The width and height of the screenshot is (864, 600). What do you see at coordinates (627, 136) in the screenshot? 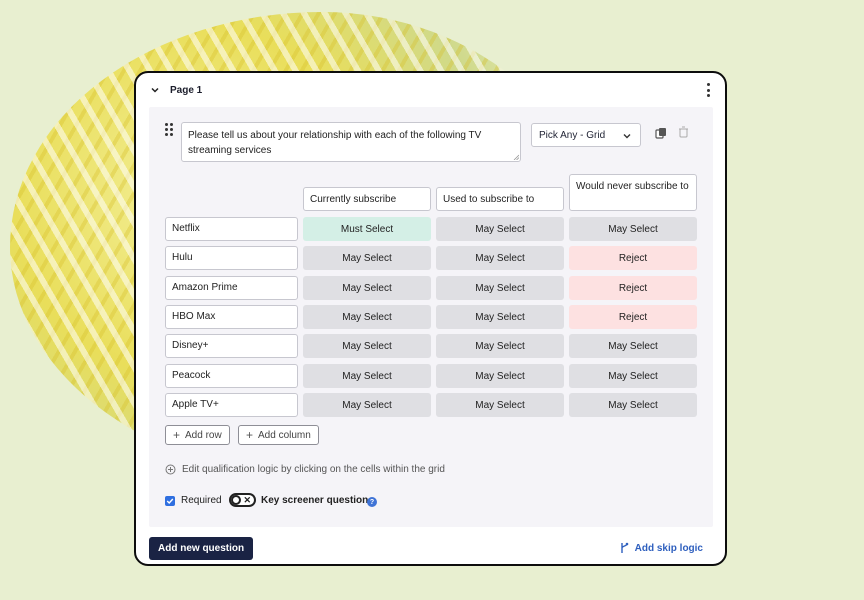
I see `chevron-down-icon` at bounding box center [627, 136].